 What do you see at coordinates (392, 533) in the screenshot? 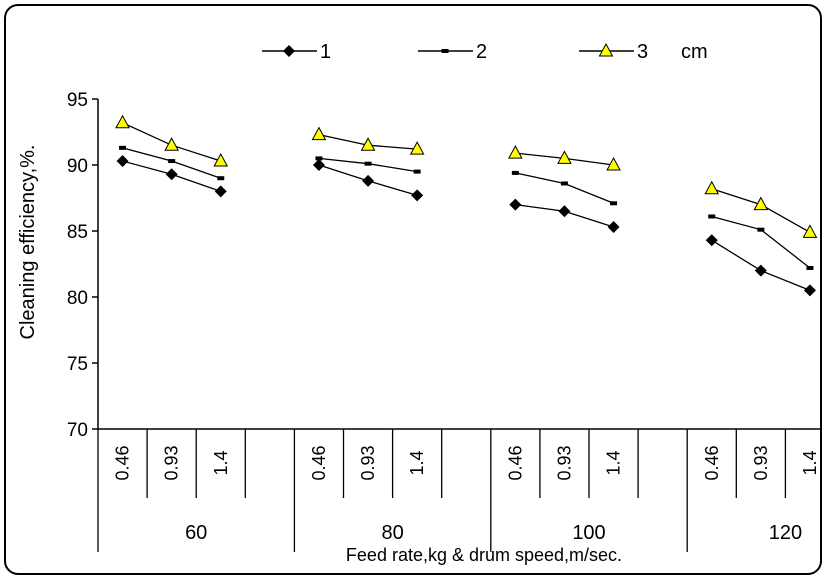
I see `x-group-label: 80` at bounding box center [392, 533].